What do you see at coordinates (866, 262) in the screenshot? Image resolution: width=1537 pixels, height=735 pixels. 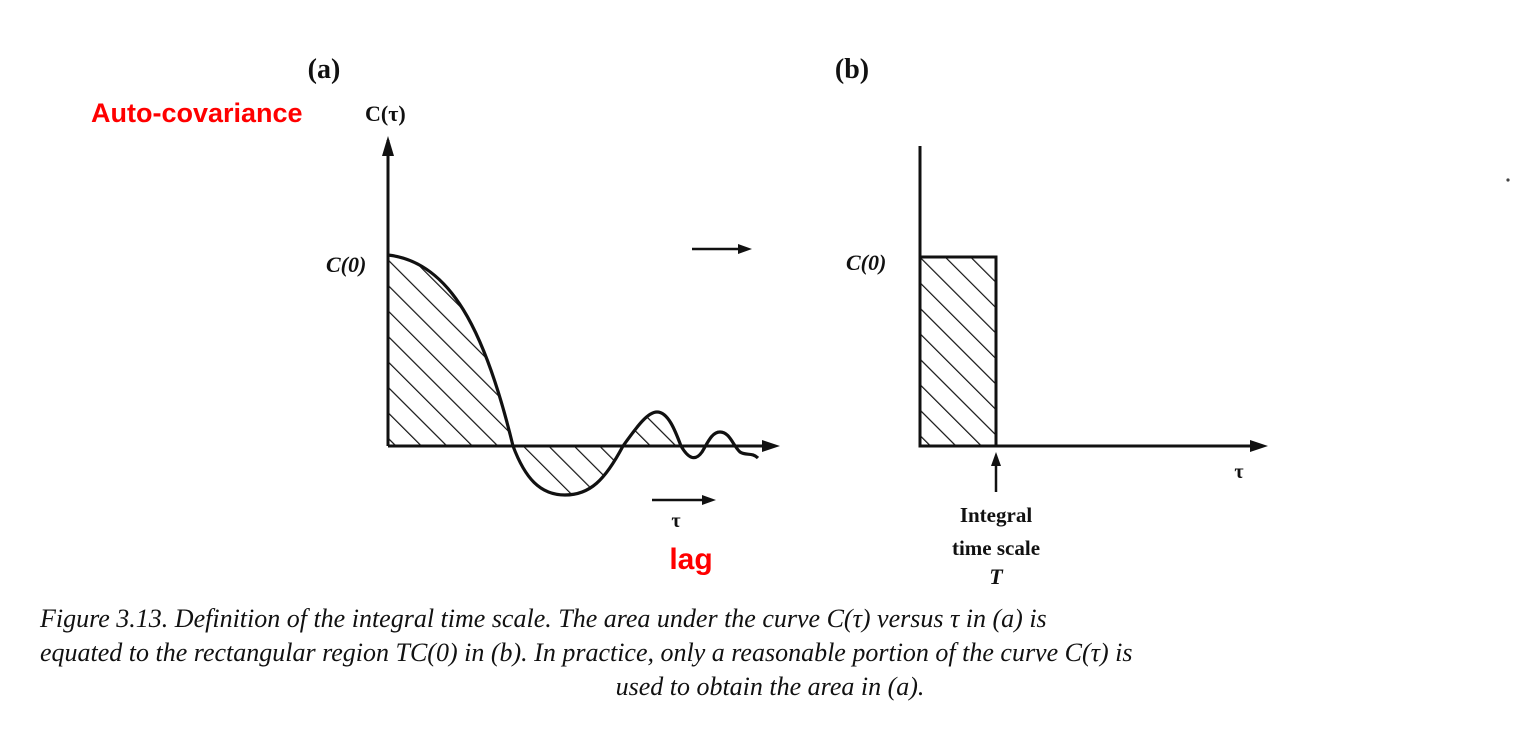 I see `panel-b-c0-label: C(0)` at bounding box center [866, 262].